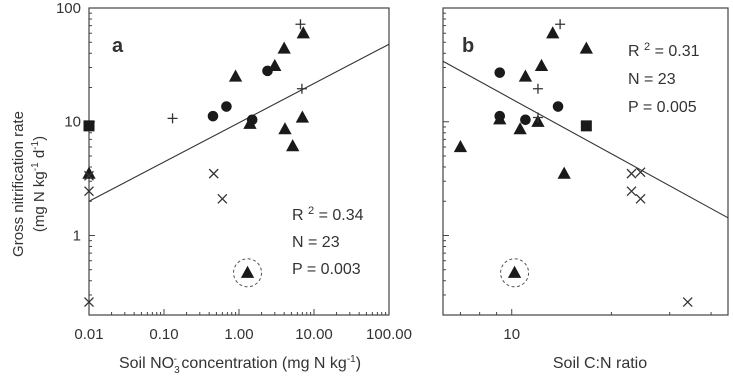  I want to click on stat-r2-value: = 0.34, so click(338, 215).